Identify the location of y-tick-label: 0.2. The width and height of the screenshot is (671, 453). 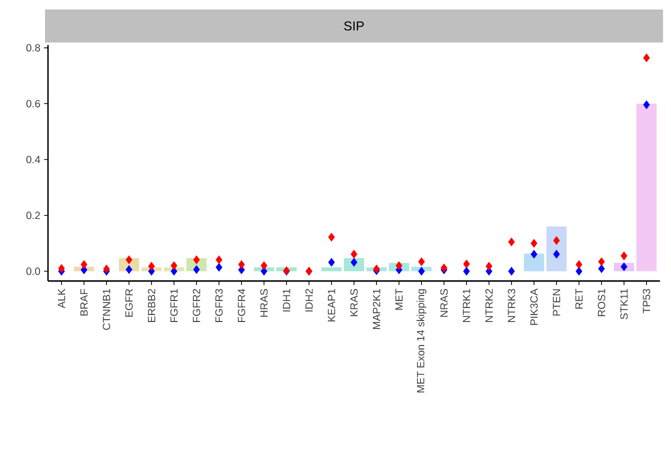
(33, 216).